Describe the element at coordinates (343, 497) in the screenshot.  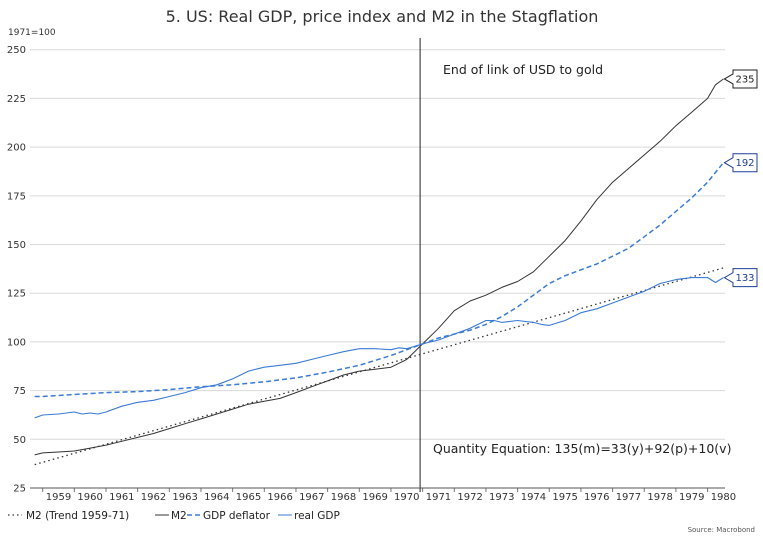
I see `x-tick-label: 1968` at that location.